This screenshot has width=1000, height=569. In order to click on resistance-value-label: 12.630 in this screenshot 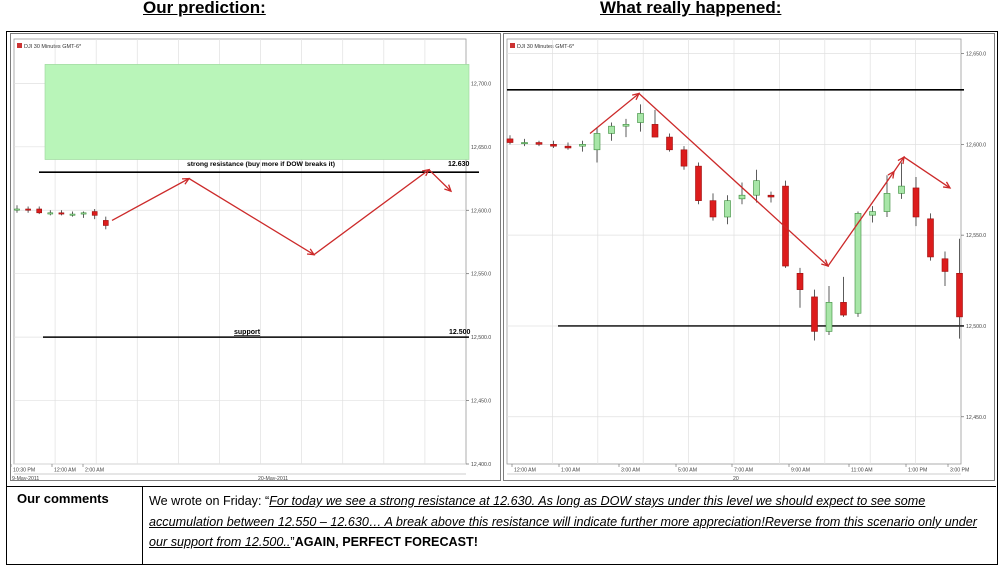, I will do `click(459, 164)`.